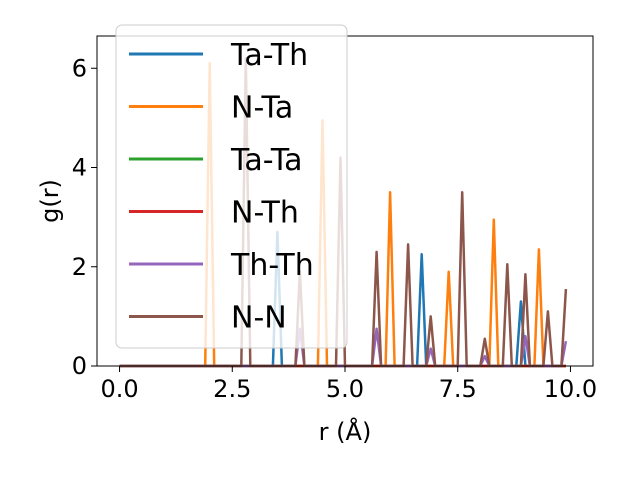 The height and width of the screenshot is (480, 640). Describe the element at coordinates (79, 168) in the screenshot. I see `y-tick-label: 4` at that location.